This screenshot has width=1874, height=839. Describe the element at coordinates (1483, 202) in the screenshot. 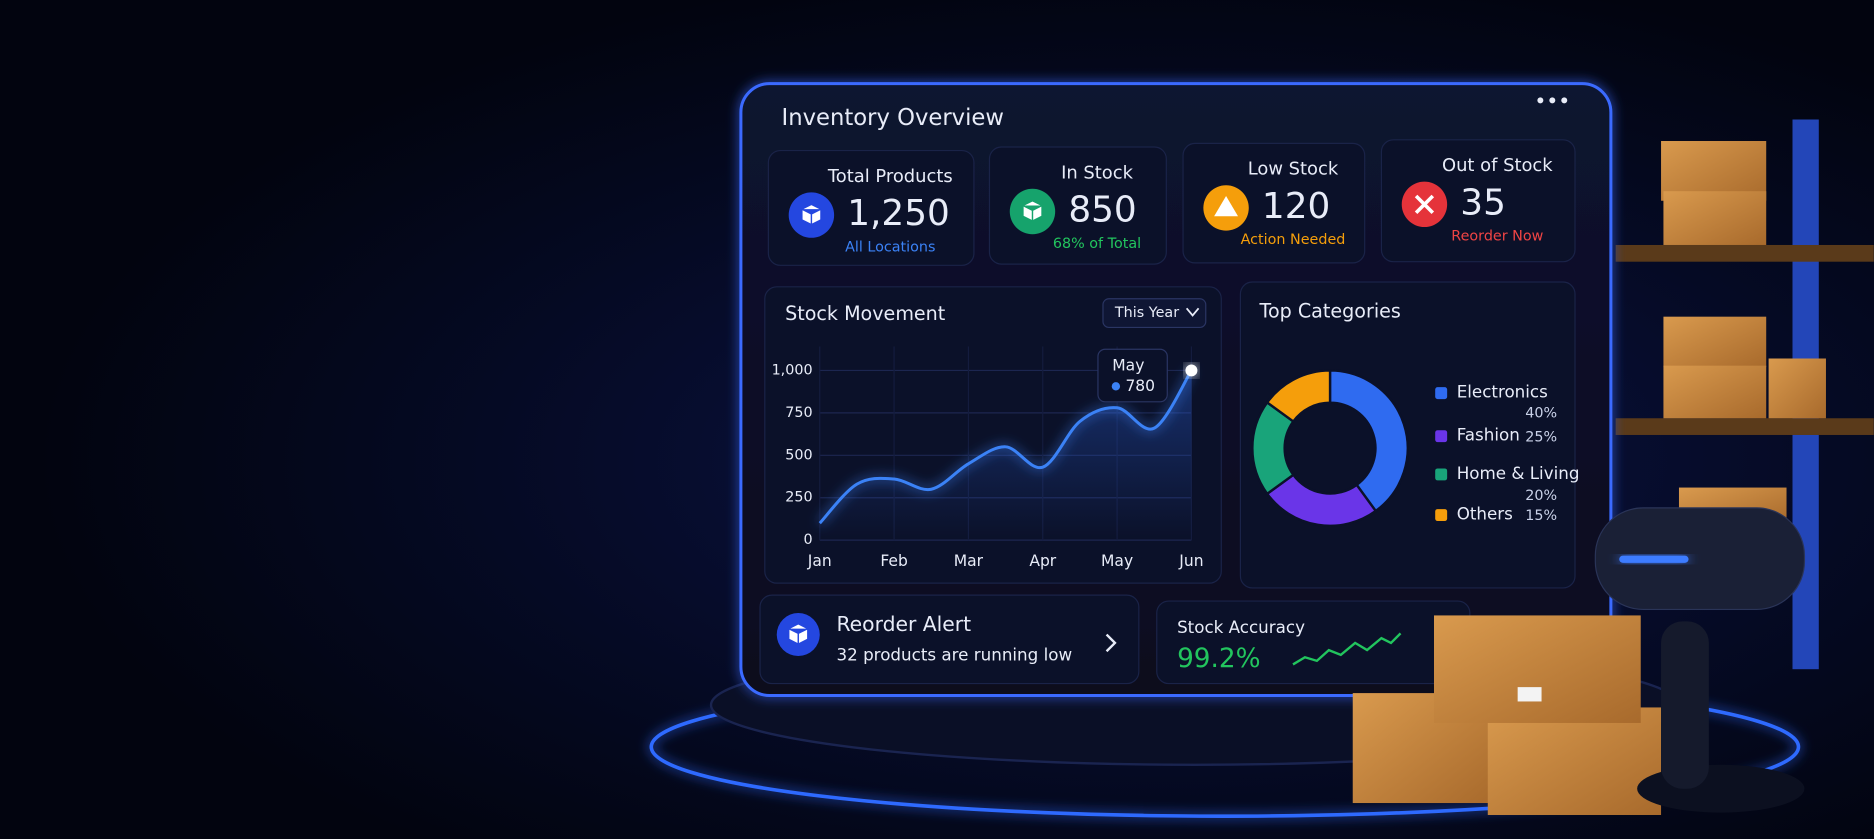

I see `kpi-value: 35` at that location.